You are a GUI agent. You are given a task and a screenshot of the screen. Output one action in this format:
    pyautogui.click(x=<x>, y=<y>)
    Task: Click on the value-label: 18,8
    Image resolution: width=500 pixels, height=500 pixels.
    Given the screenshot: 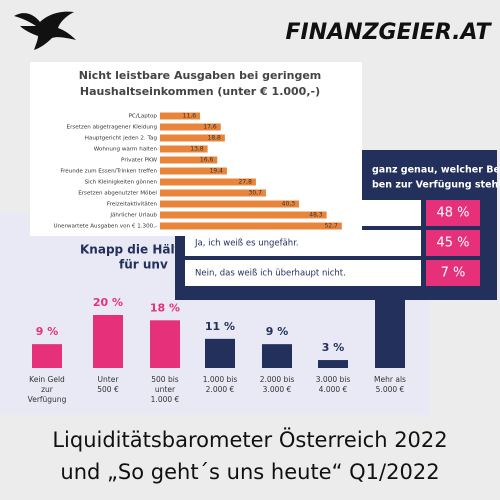 What is the action you would take?
    pyautogui.click(x=215, y=138)
    